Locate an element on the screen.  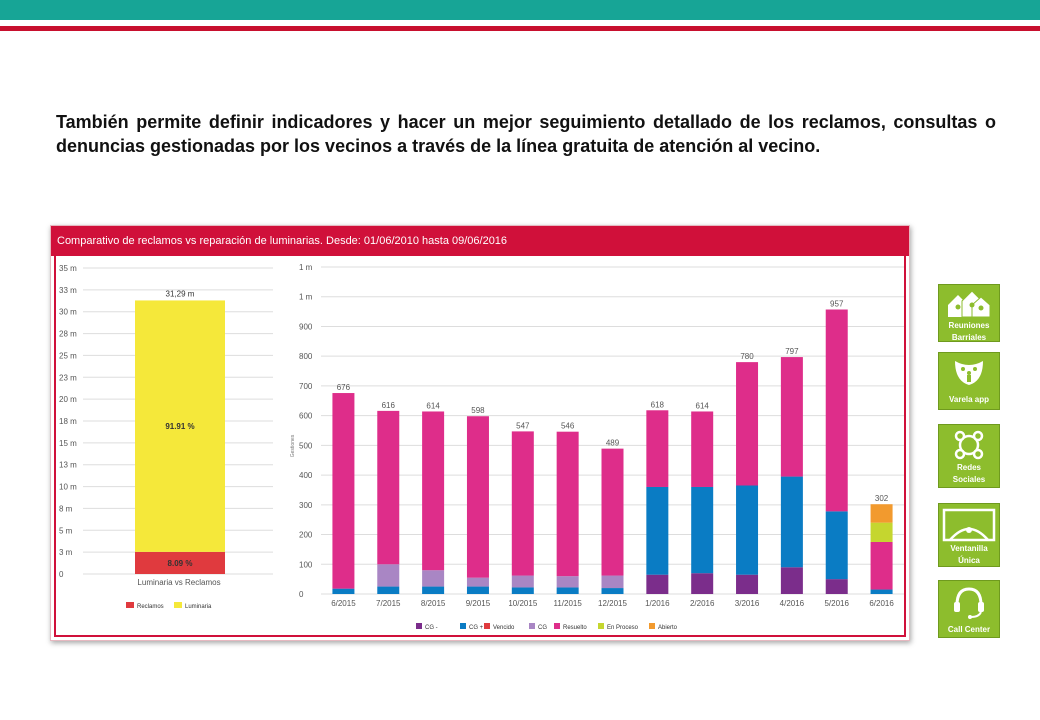
sidebar-label: Sociales is located at coordinates (969, 479).